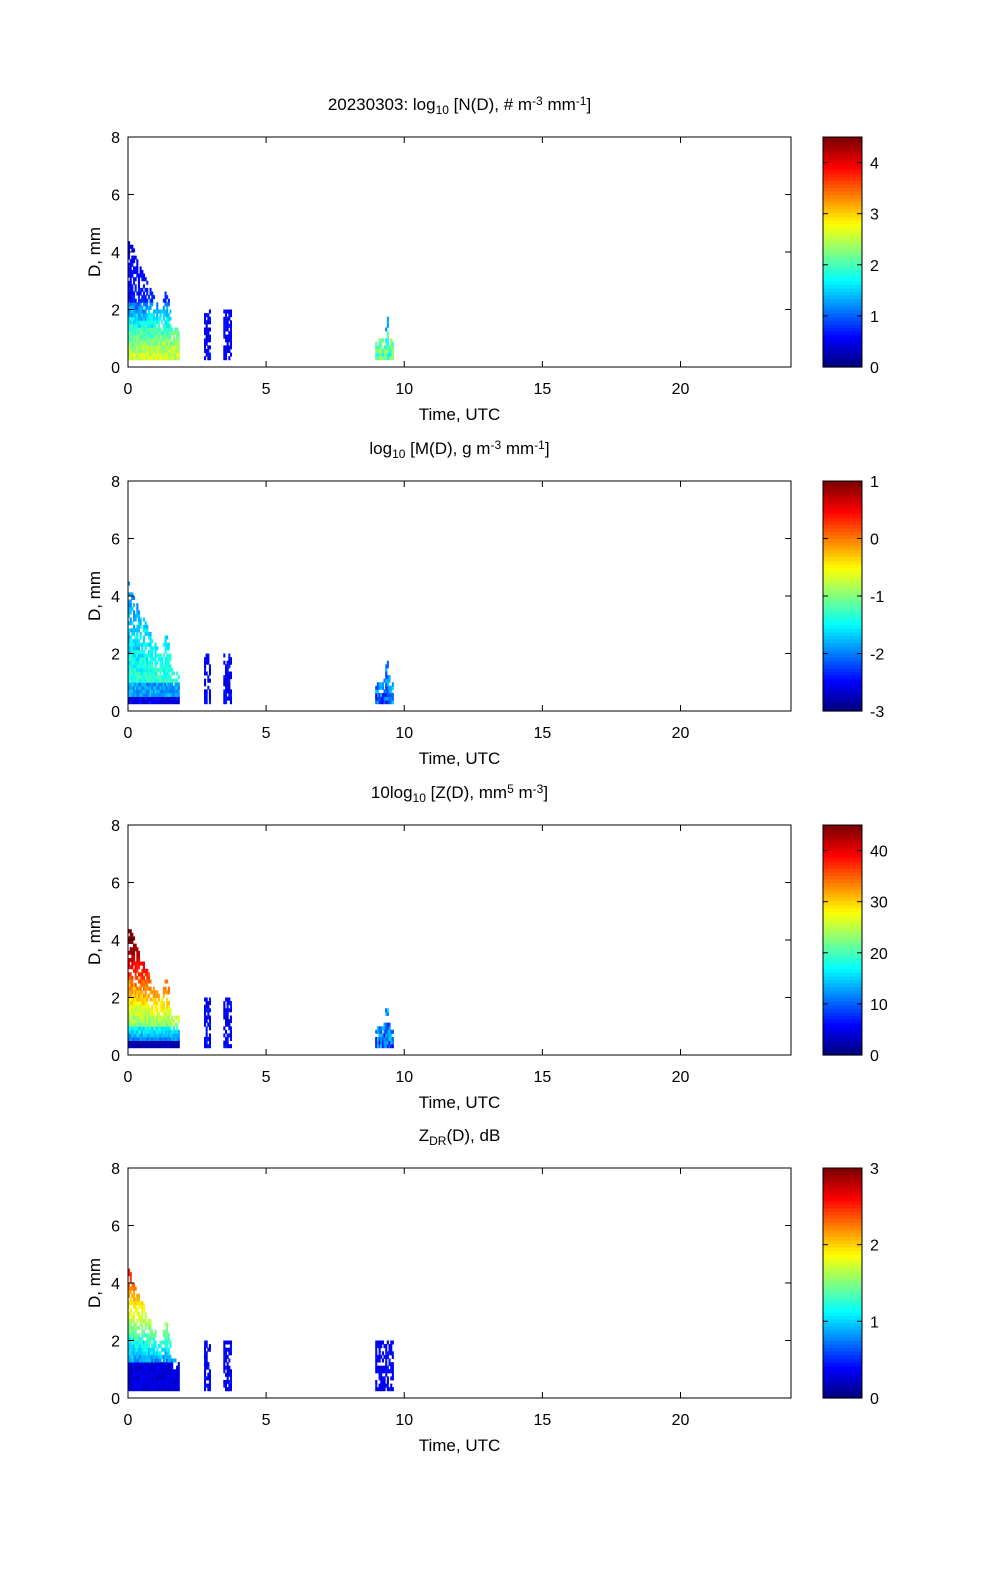 The image size is (1000, 1580). I want to click on title-part: 5, so click(510, 789).